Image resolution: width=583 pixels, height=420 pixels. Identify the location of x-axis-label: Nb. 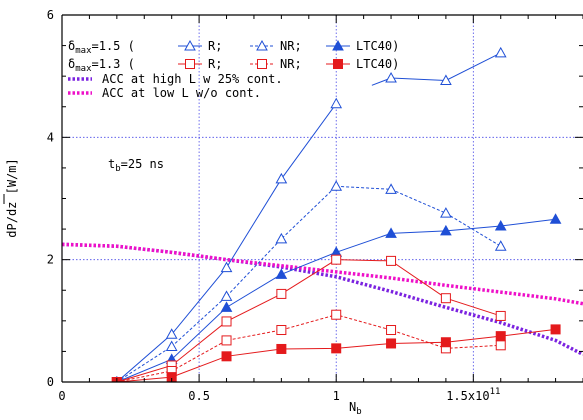
(355, 408).